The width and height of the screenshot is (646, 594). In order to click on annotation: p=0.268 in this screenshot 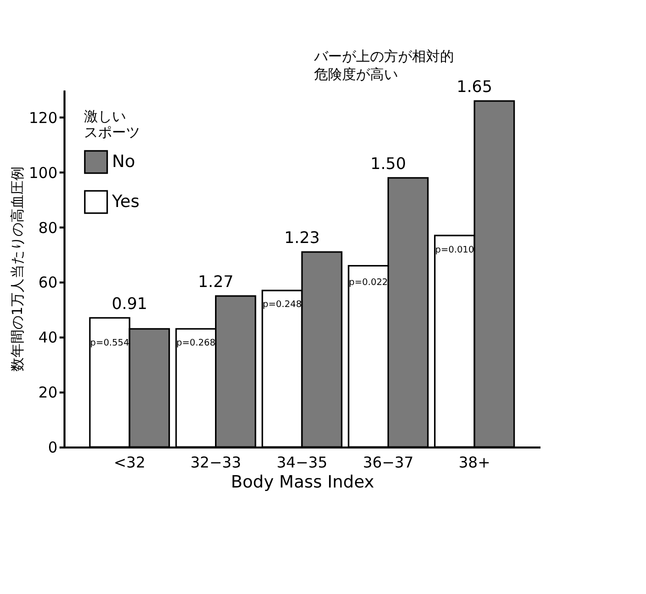, I will do `click(196, 343)`.